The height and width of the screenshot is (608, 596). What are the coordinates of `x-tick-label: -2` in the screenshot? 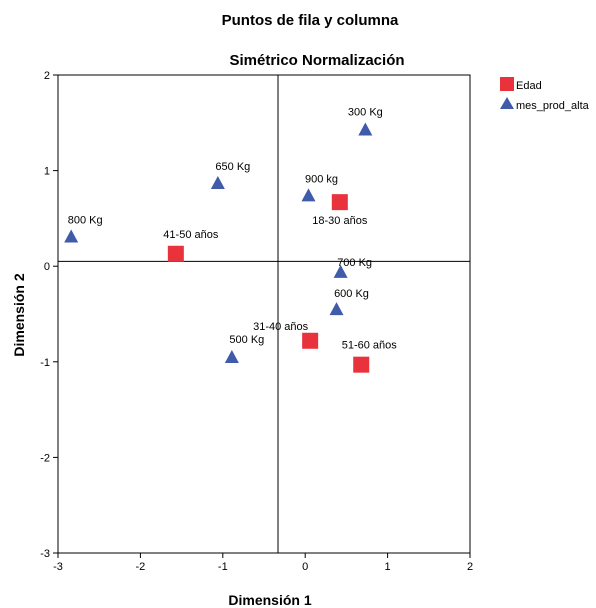 It's located at (141, 567).